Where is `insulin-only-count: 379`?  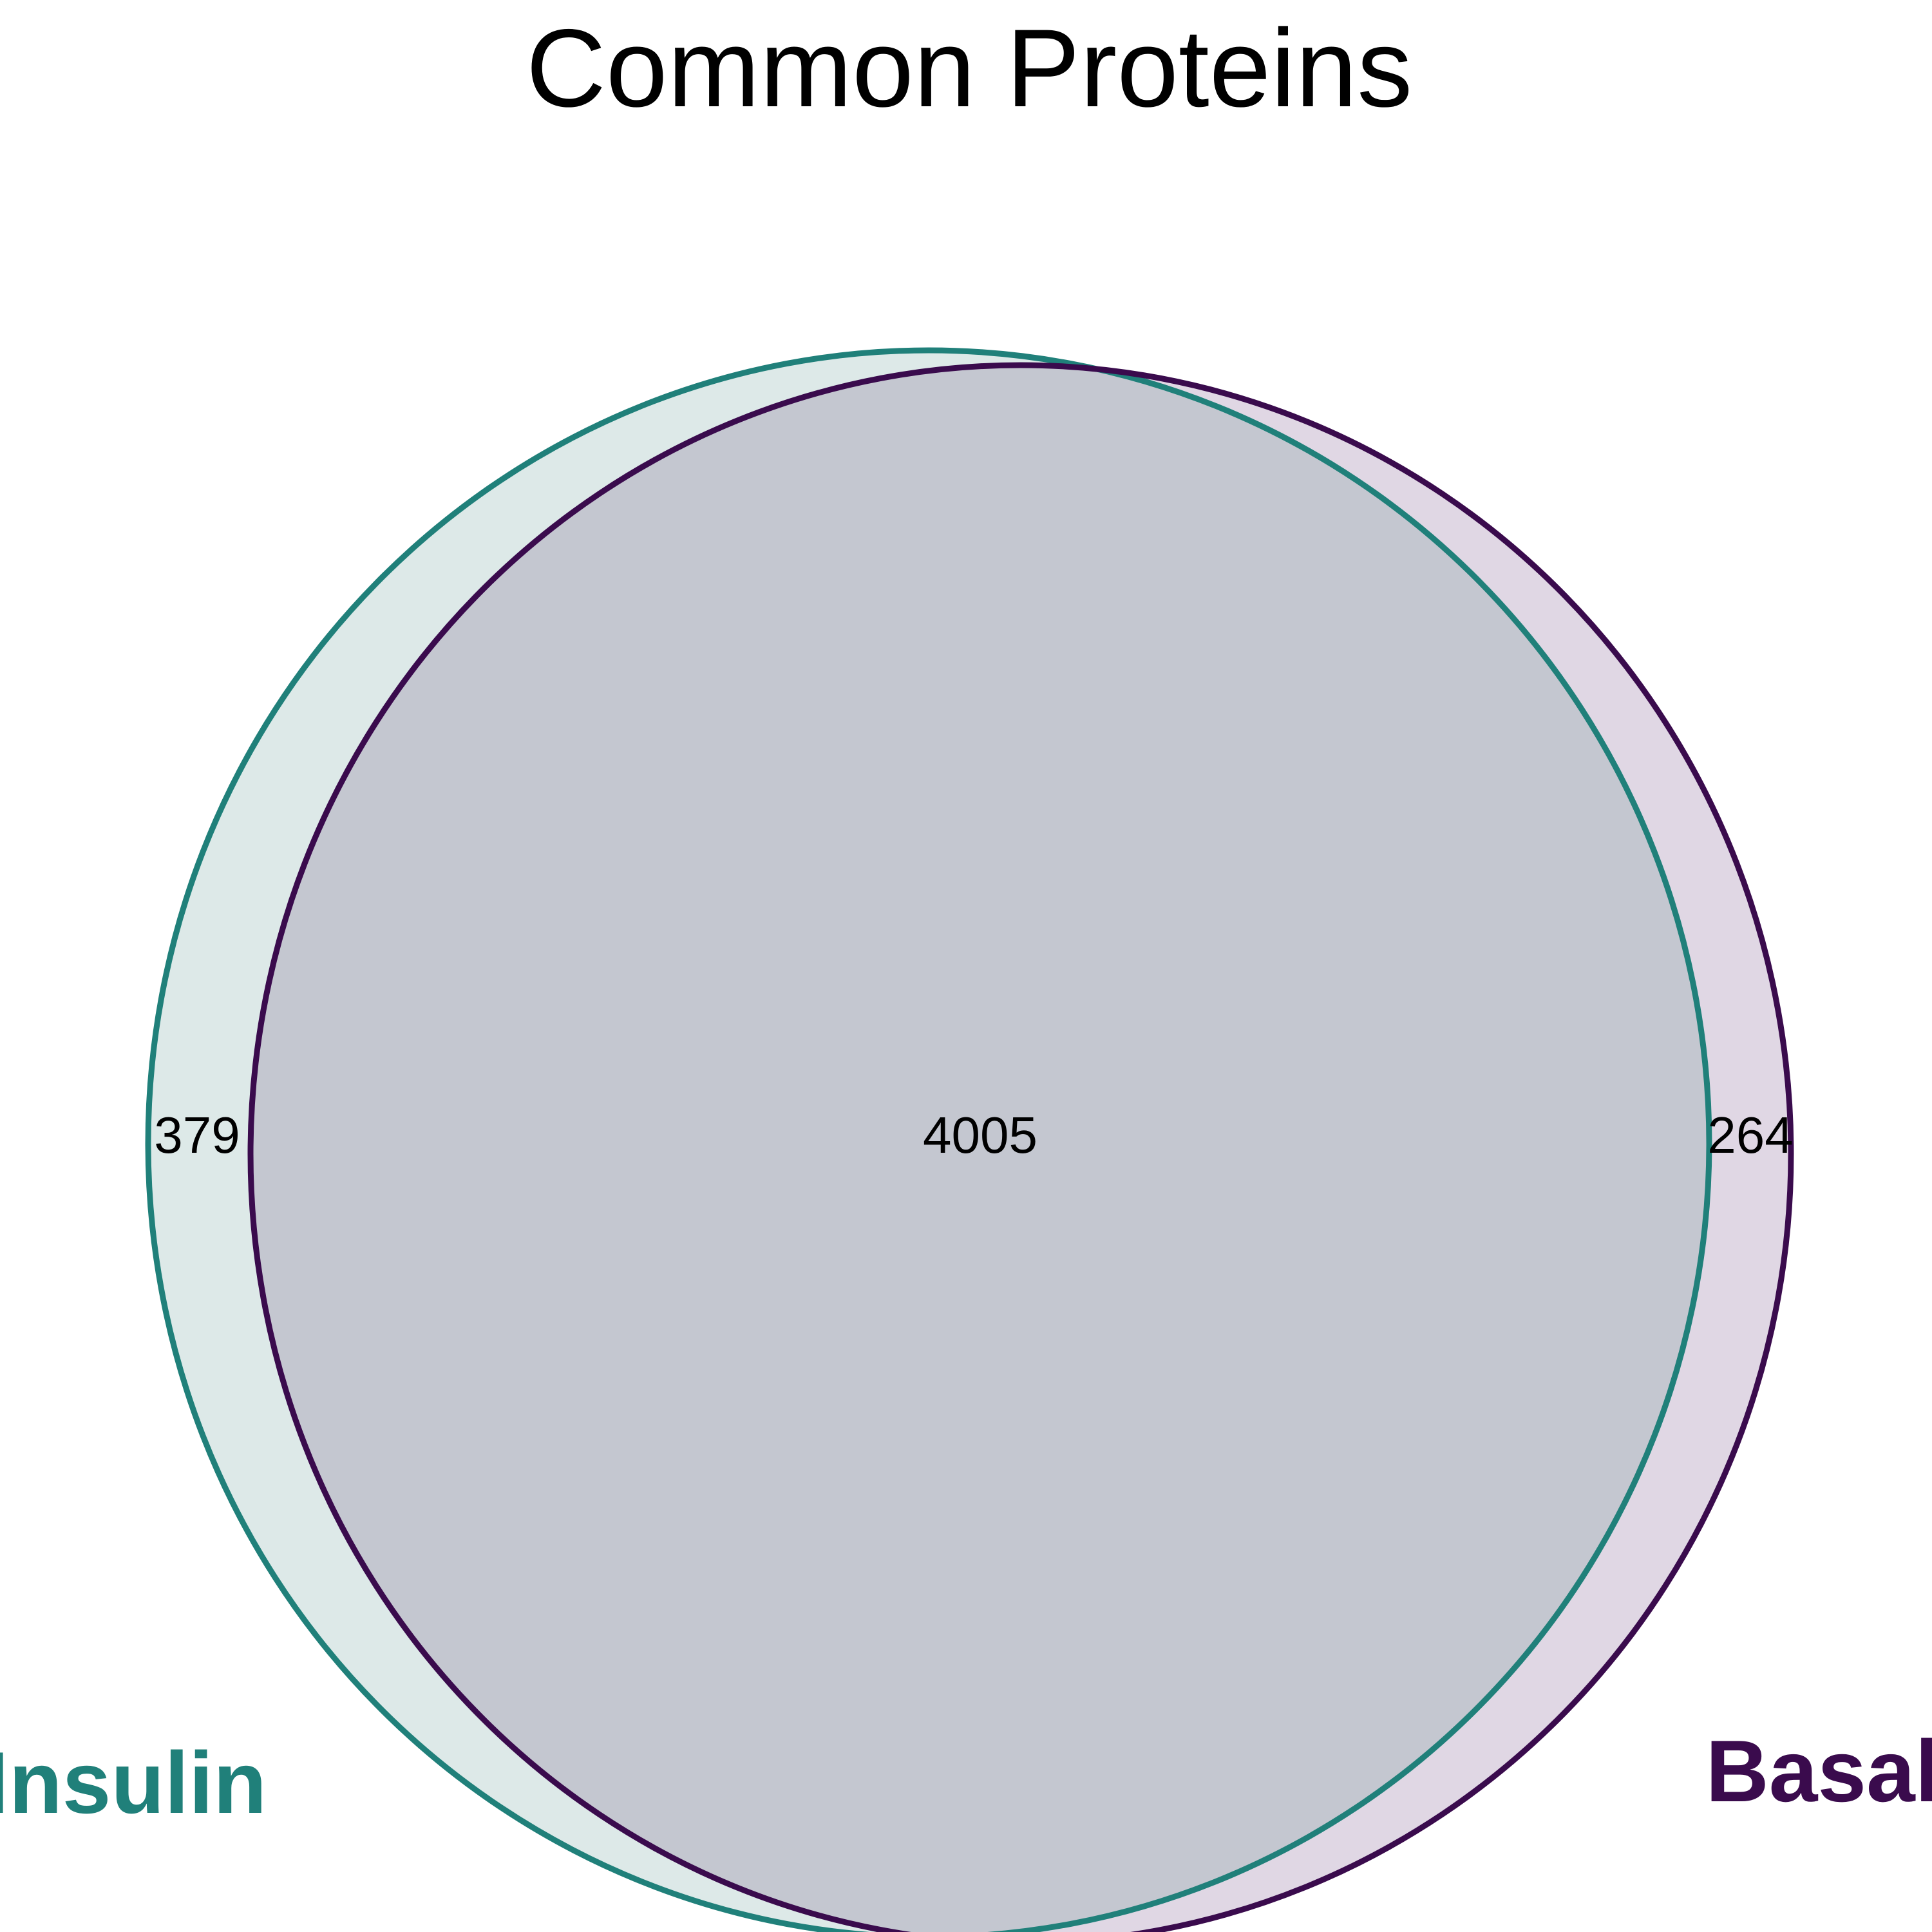
insulin-only-count: 379 is located at coordinates (197, 1135).